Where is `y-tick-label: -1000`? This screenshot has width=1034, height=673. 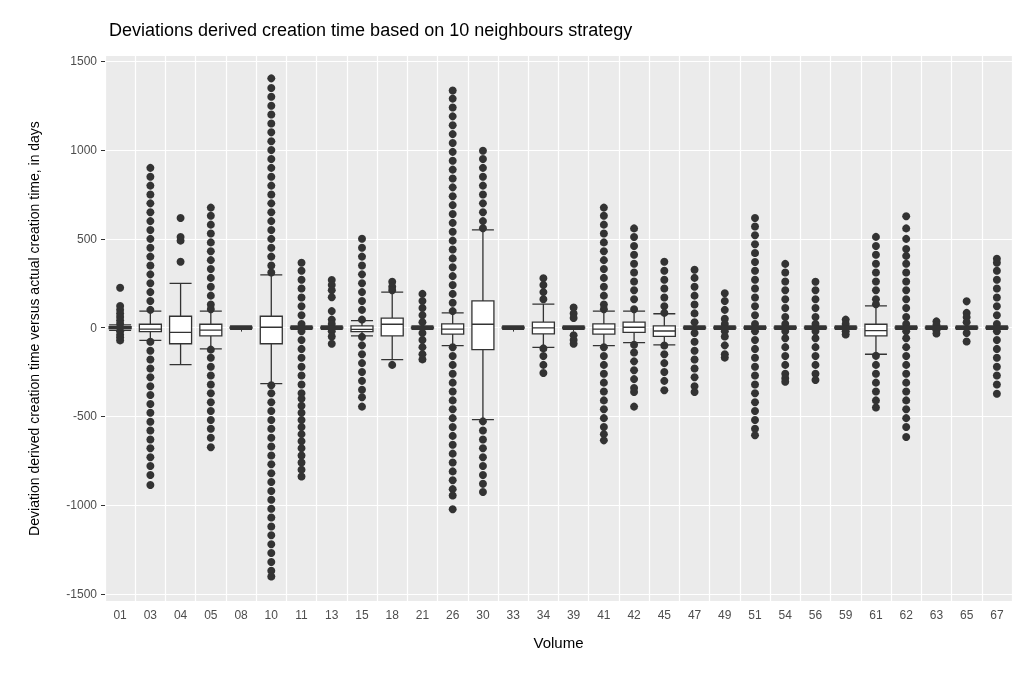
y-tick-label: -1000 is located at coordinates (82, 505).